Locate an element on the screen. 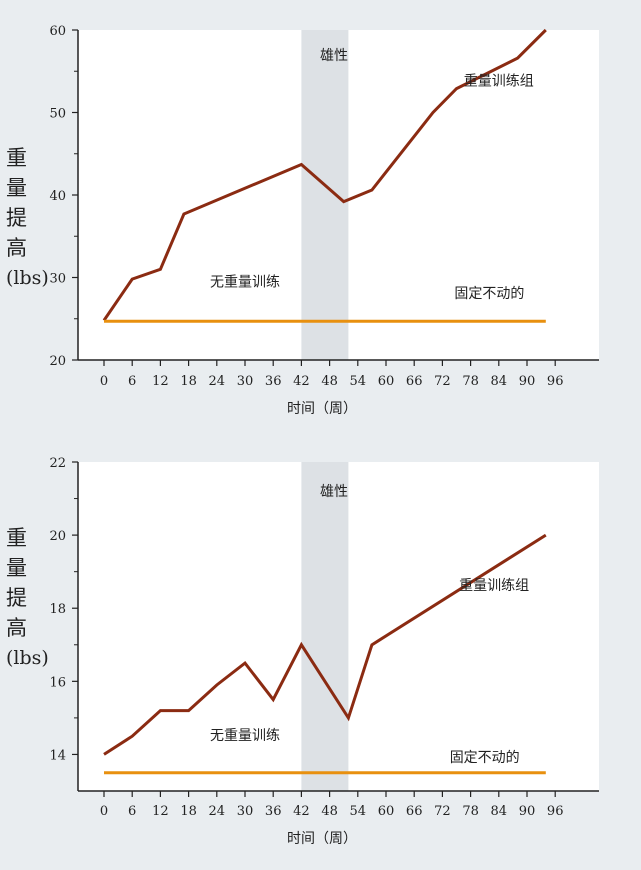  y-tick-label: 18 is located at coordinates (57, 609).